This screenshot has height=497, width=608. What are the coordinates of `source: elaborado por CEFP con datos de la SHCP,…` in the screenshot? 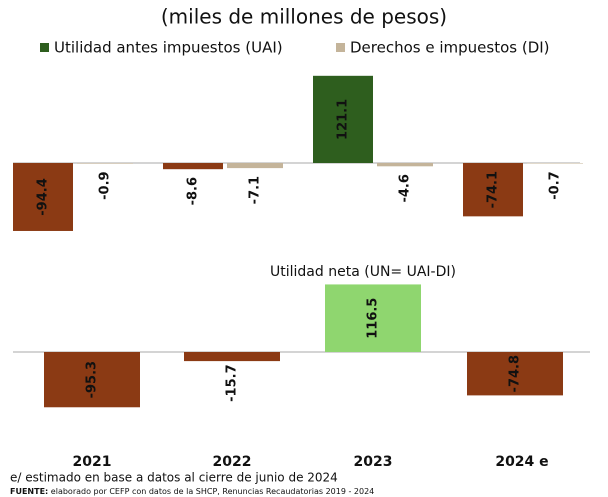 It's located at (212, 491).